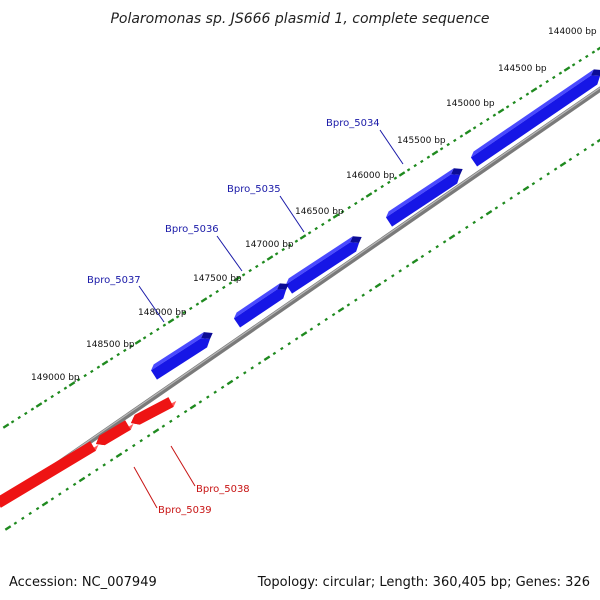 The width and height of the screenshot is (600, 600). Describe the element at coordinates (177, 351) in the screenshot. I see `gene-bar-top` at that location.